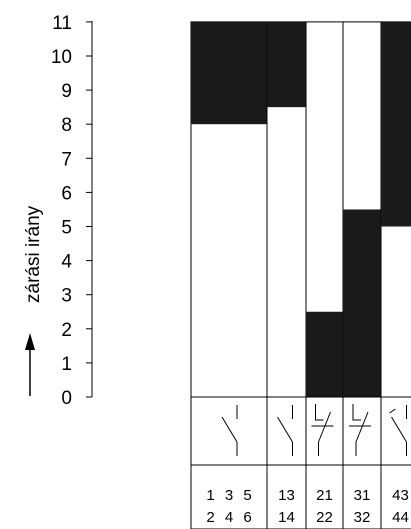 This screenshot has height=529, width=411. Describe the element at coordinates (400, 495) in the screenshot. I see `terminal-top-label: 43` at that location.